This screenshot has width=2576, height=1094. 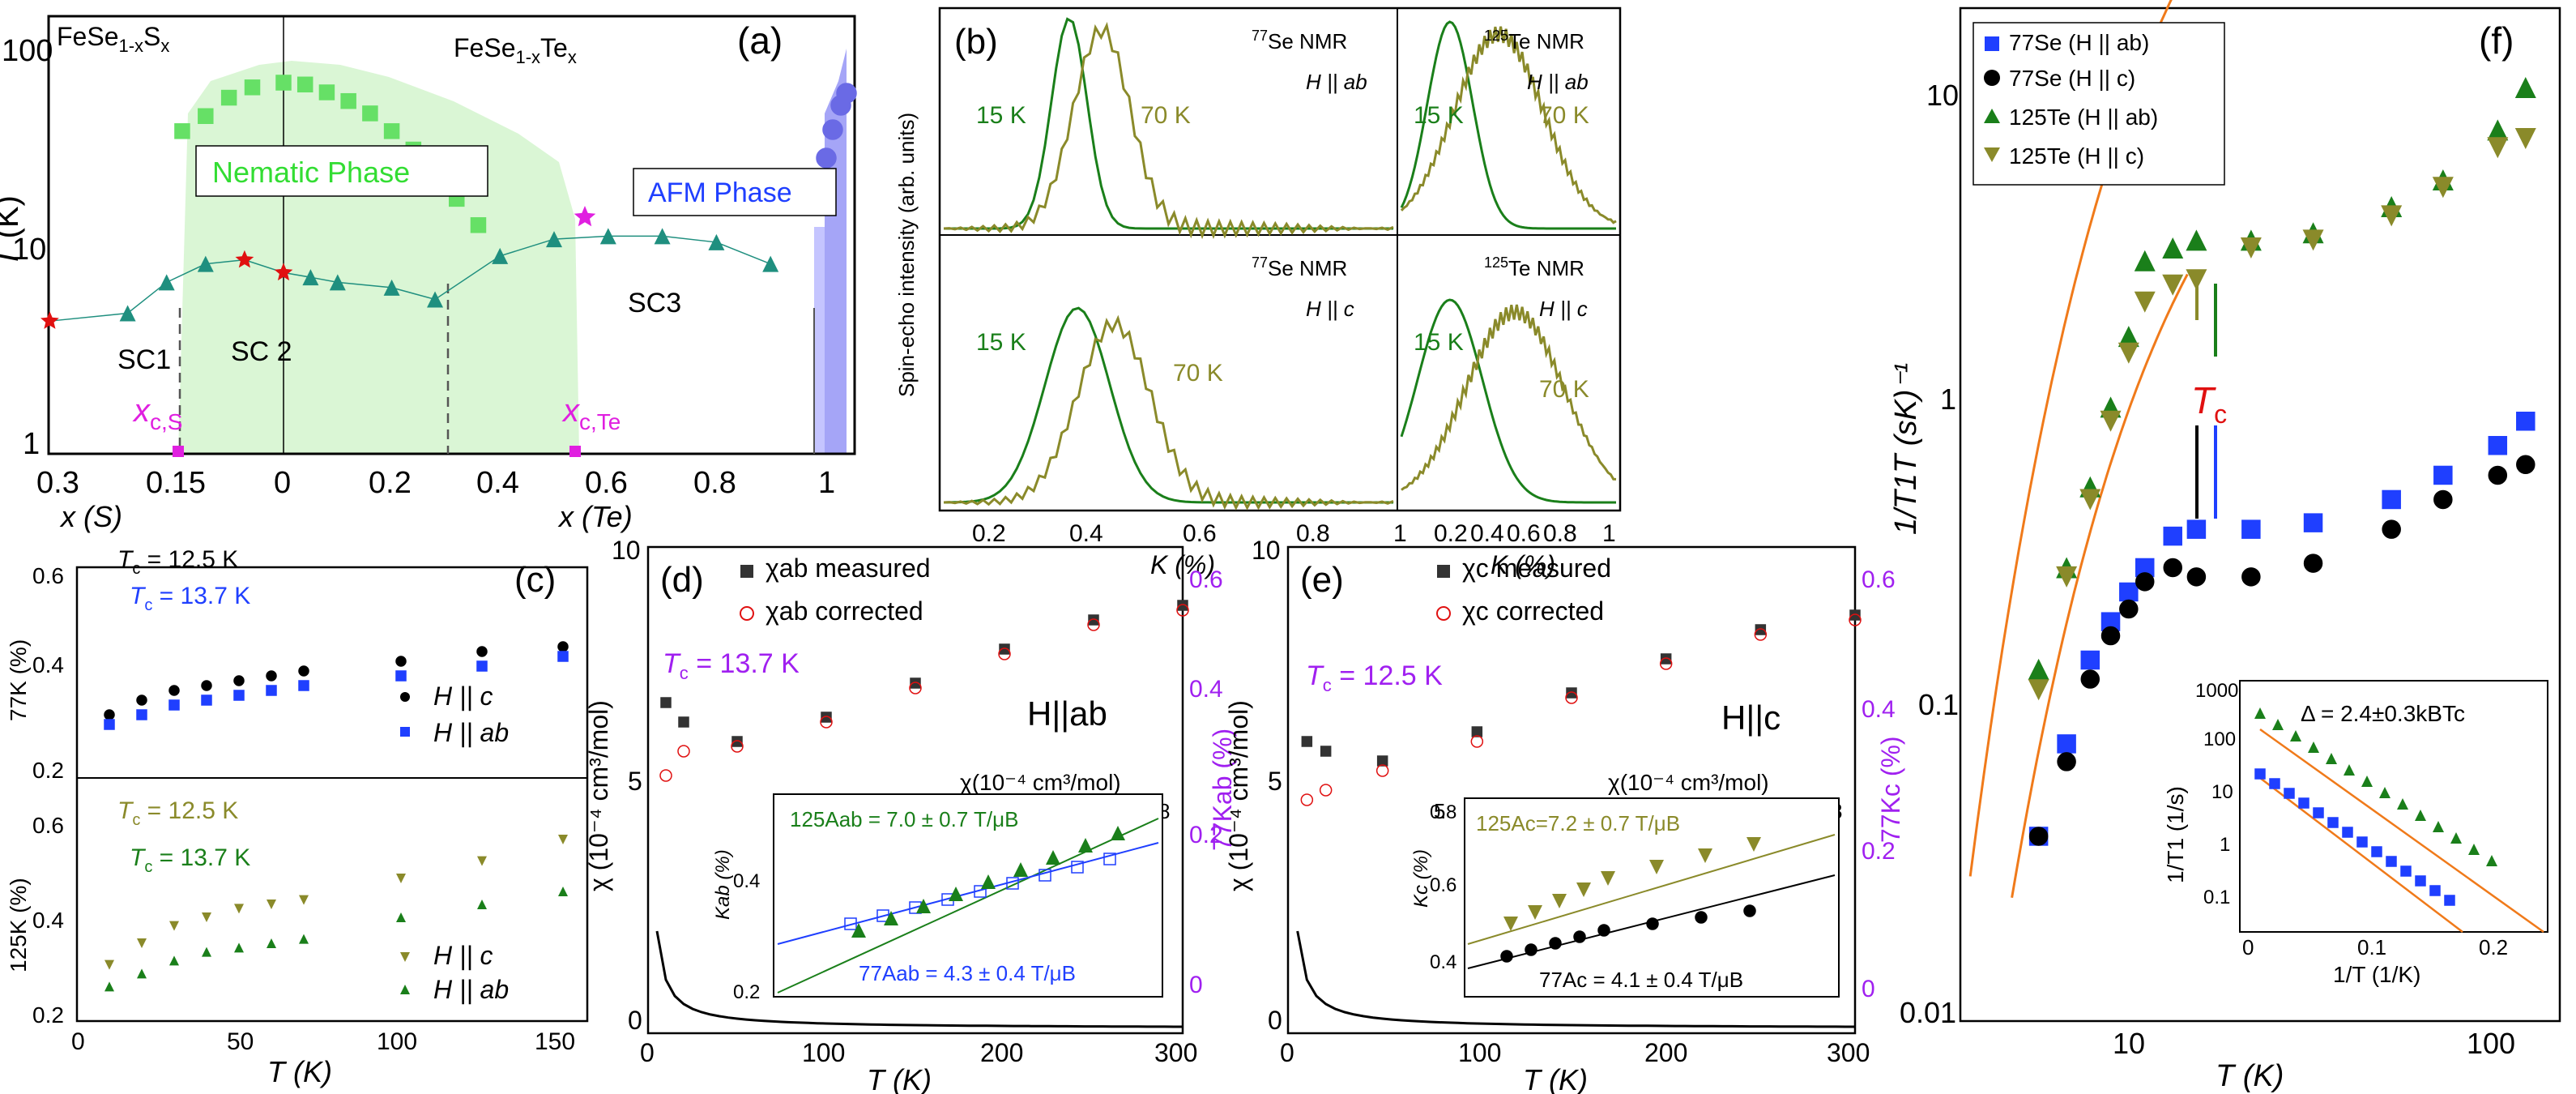 What do you see at coordinates (1652, 897) in the screenshot?
I see `e-inset-frame` at bounding box center [1652, 897].